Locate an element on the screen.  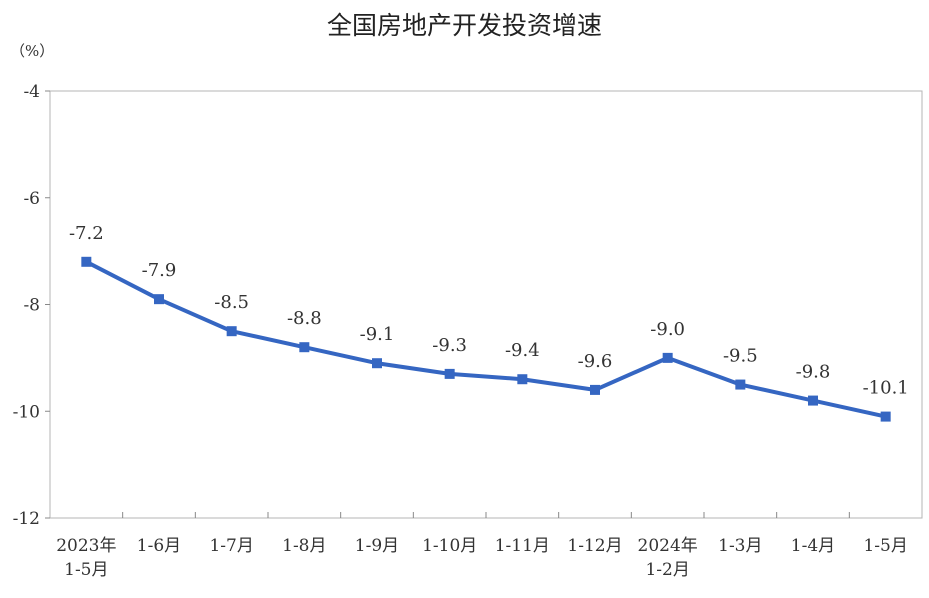
x-category-label: 1-10月 is located at coordinates (449, 546).